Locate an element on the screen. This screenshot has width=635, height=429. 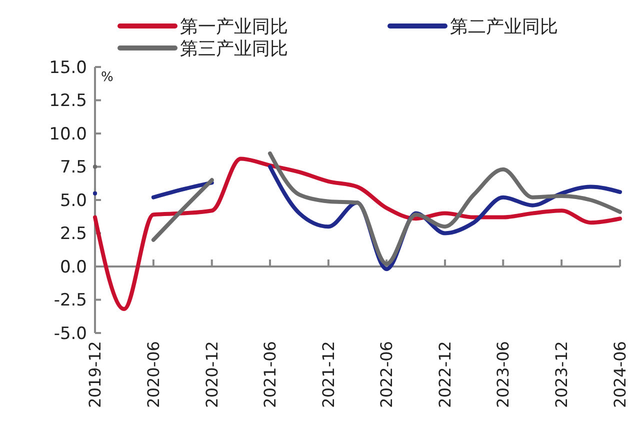
y-tick-label: 12.5 is located at coordinates (68, 101).